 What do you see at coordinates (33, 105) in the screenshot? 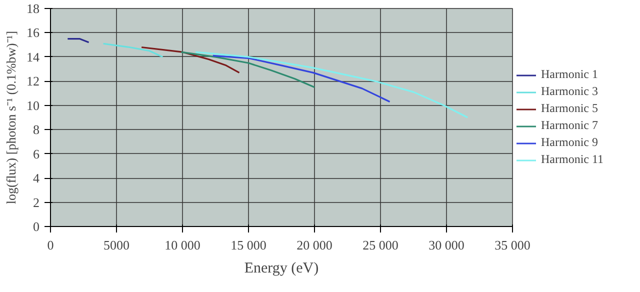
I see `y-tick-label: 10` at bounding box center [33, 105].